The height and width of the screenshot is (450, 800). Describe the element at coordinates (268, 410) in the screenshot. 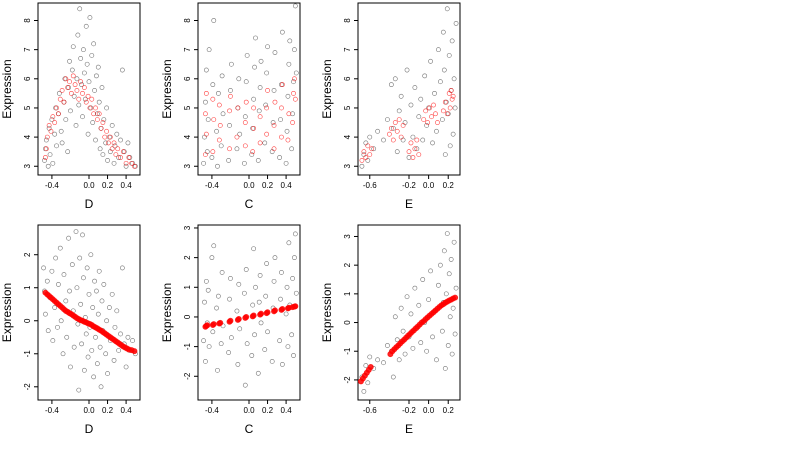

I see `x-tick-label: 0.2` at that location.